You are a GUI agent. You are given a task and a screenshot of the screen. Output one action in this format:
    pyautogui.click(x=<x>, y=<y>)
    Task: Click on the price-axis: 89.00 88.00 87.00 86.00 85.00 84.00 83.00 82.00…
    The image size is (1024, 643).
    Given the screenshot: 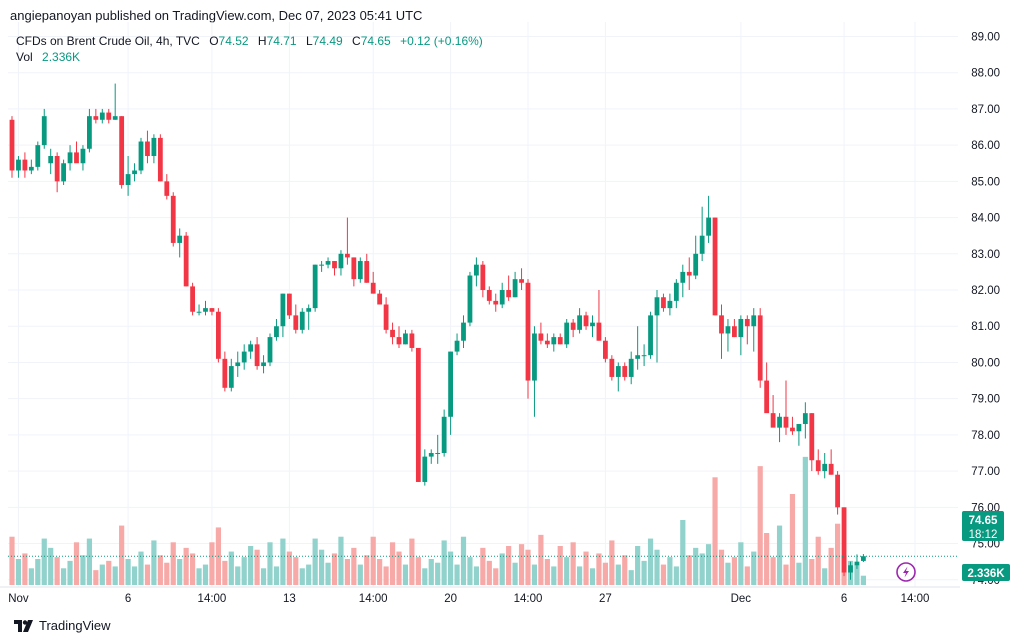 What is the action you would take?
    pyautogui.click(x=985, y=308)
    